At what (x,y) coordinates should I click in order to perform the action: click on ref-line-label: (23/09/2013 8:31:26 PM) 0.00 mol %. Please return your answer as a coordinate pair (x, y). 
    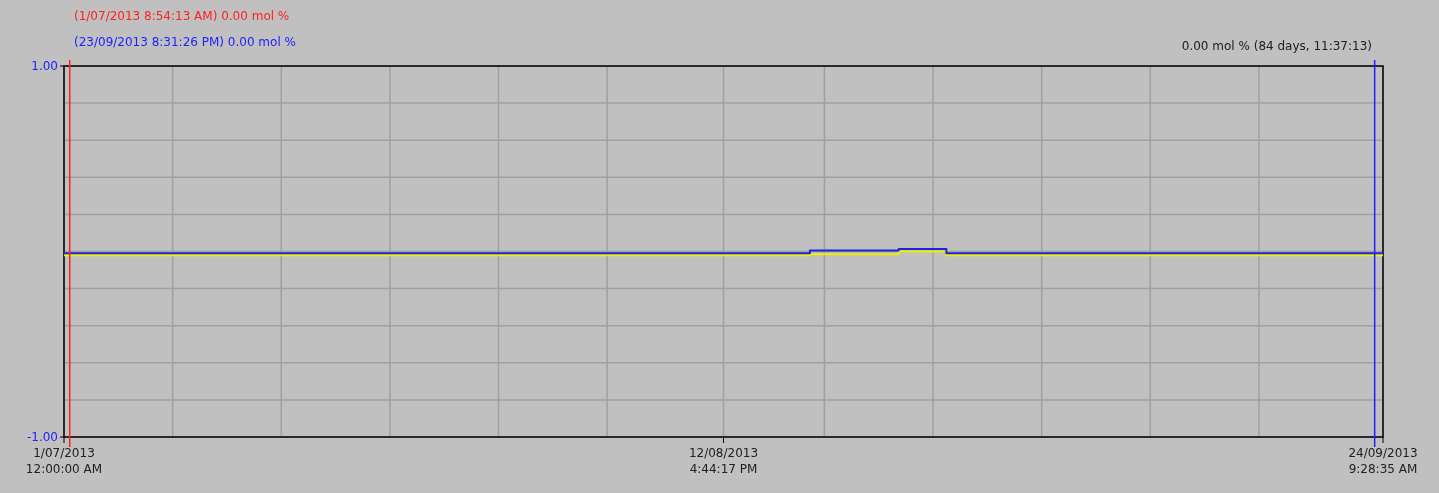
    Looking at the image, I should click on (185, 42).